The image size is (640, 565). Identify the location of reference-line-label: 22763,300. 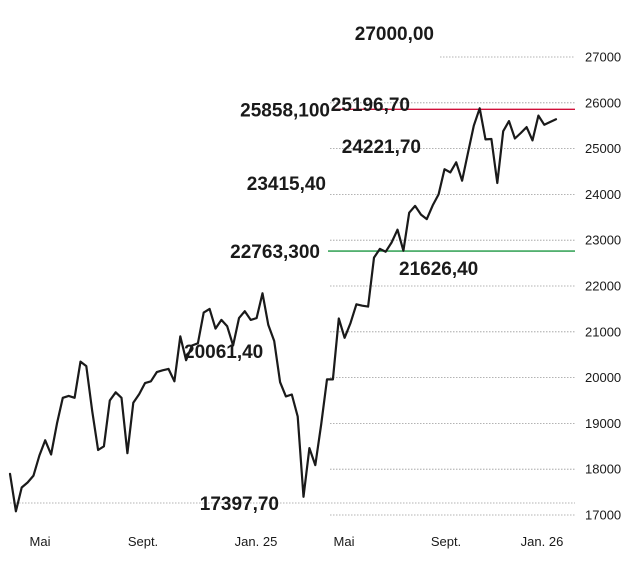
(275, 252).